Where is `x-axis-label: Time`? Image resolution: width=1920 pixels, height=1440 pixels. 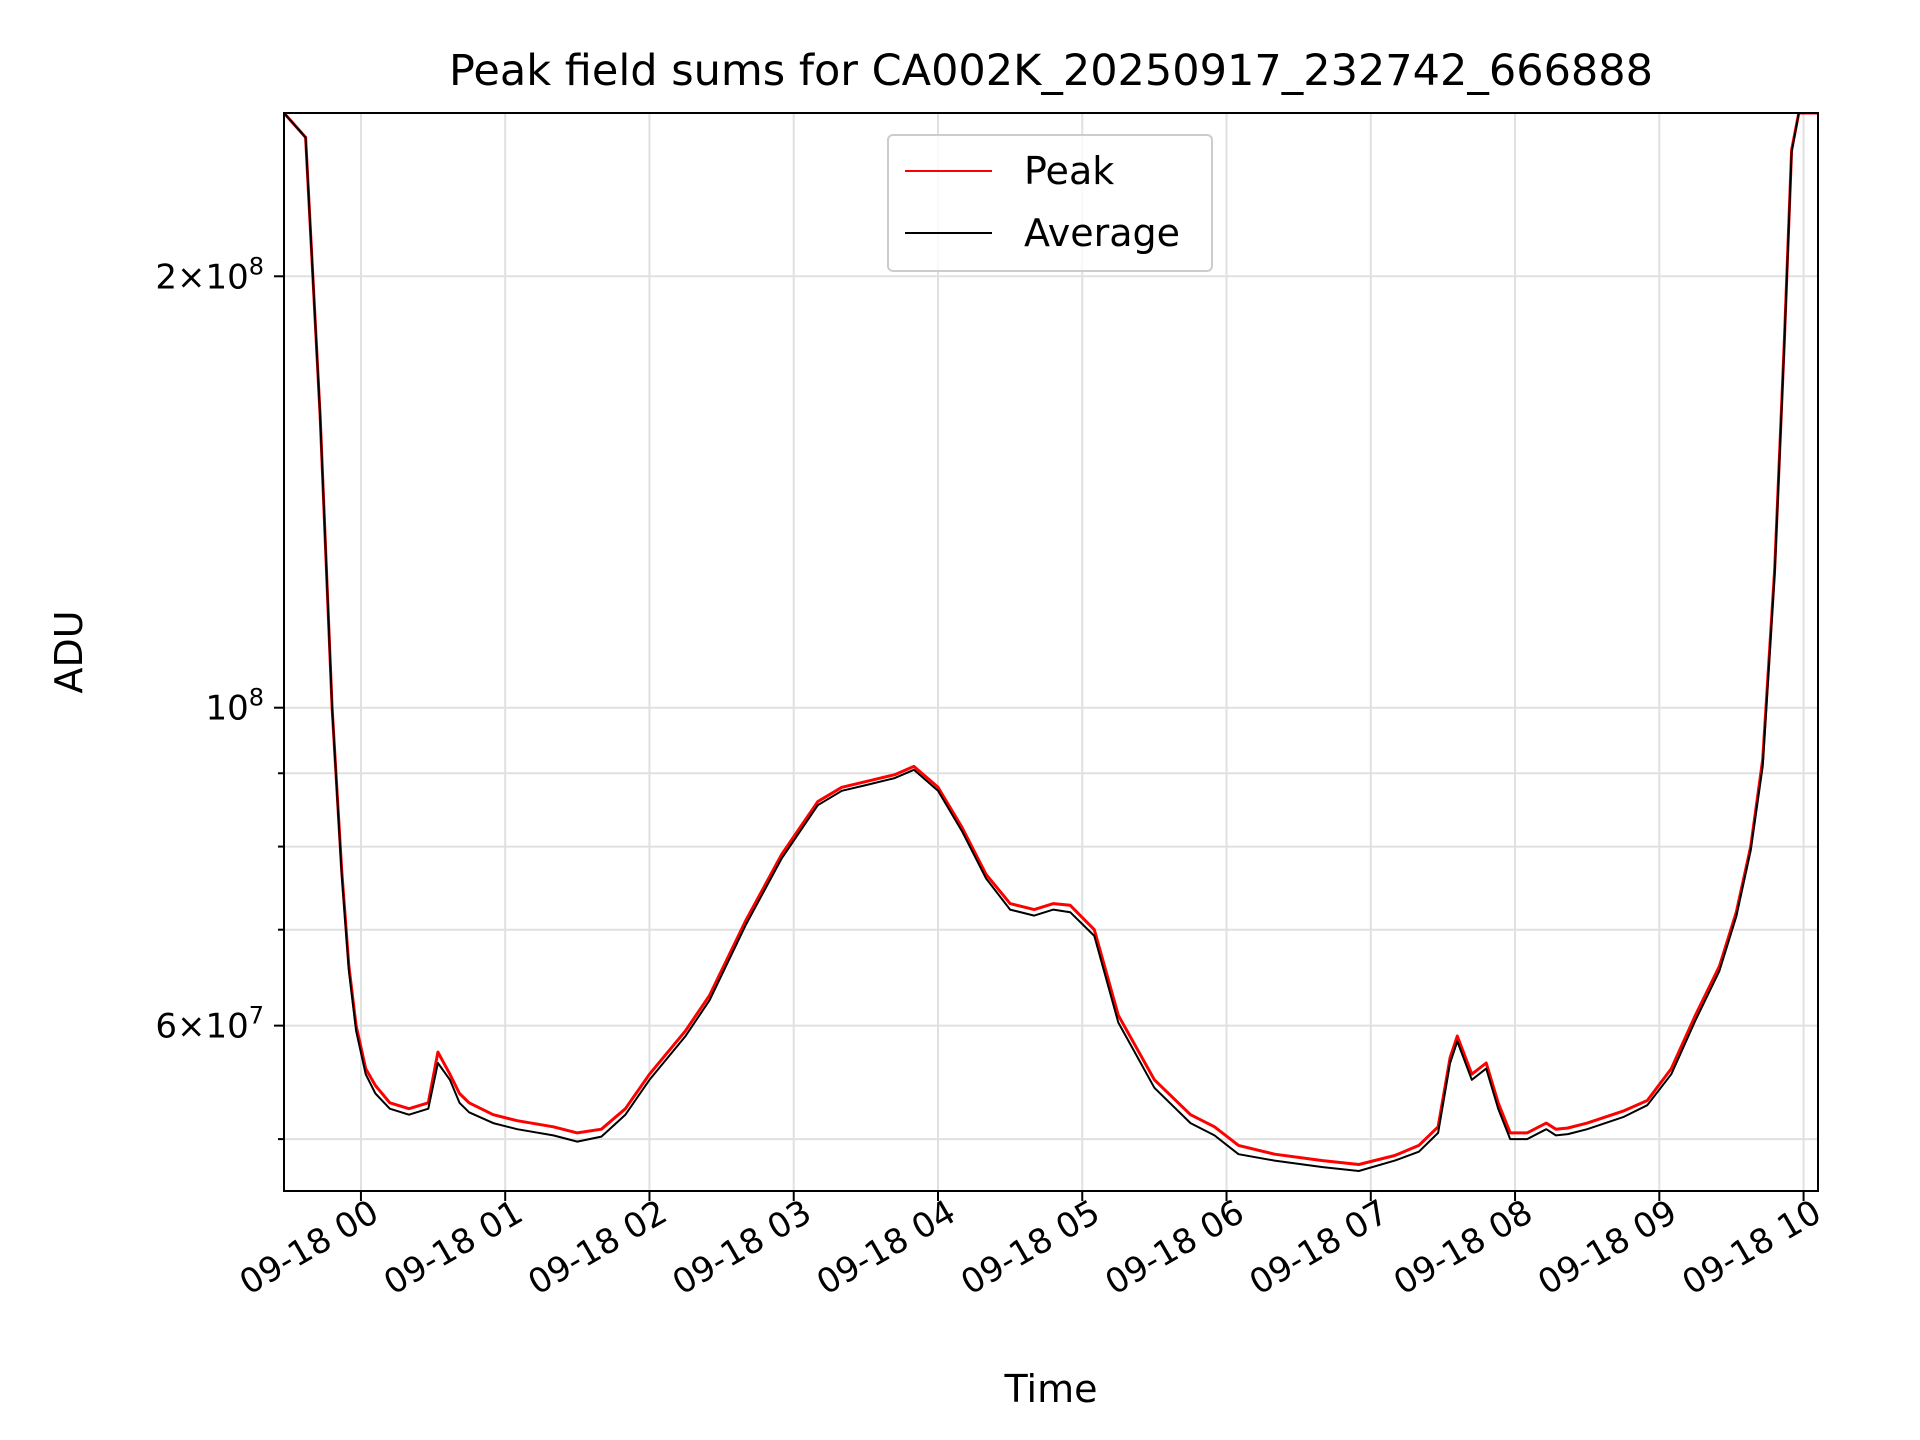
x-axis-label: Time is located at coordinates (1051, 1389).